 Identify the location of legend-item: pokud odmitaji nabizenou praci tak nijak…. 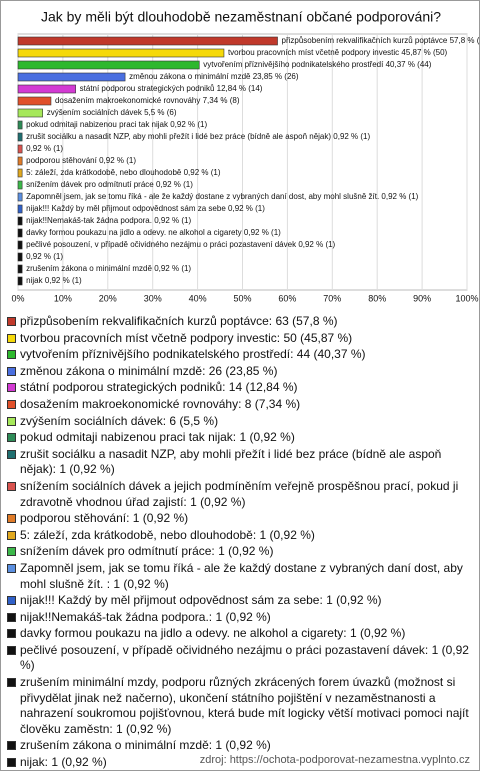
(240, 438).